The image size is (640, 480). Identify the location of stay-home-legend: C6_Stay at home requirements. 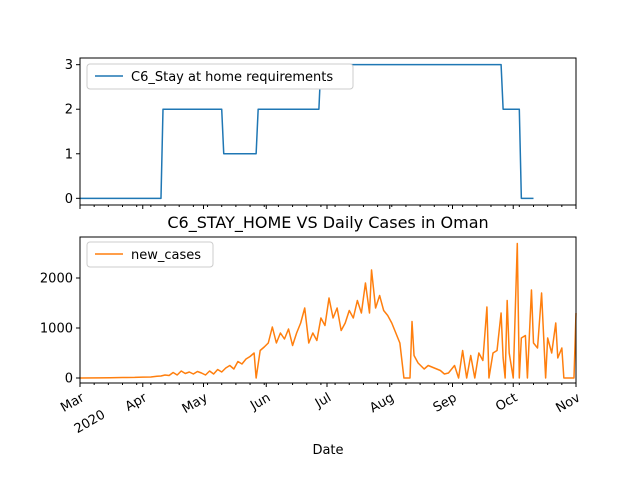
(220, 76).